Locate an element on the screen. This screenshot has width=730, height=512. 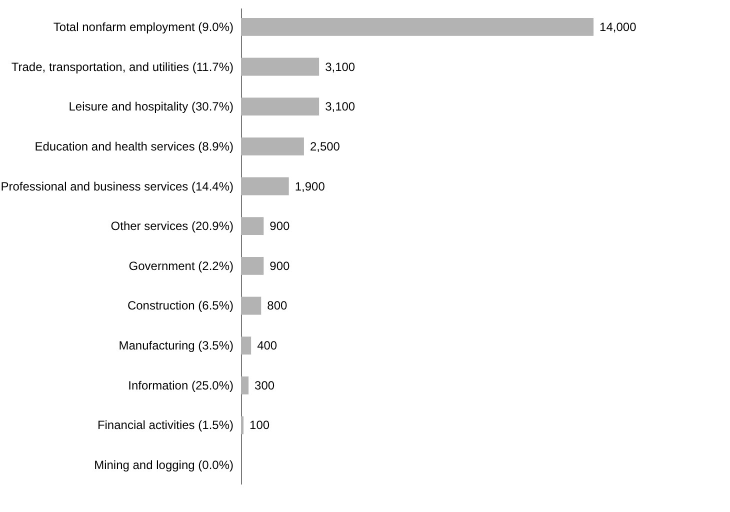
data-label: 400 is located at coordinates (267, 345).